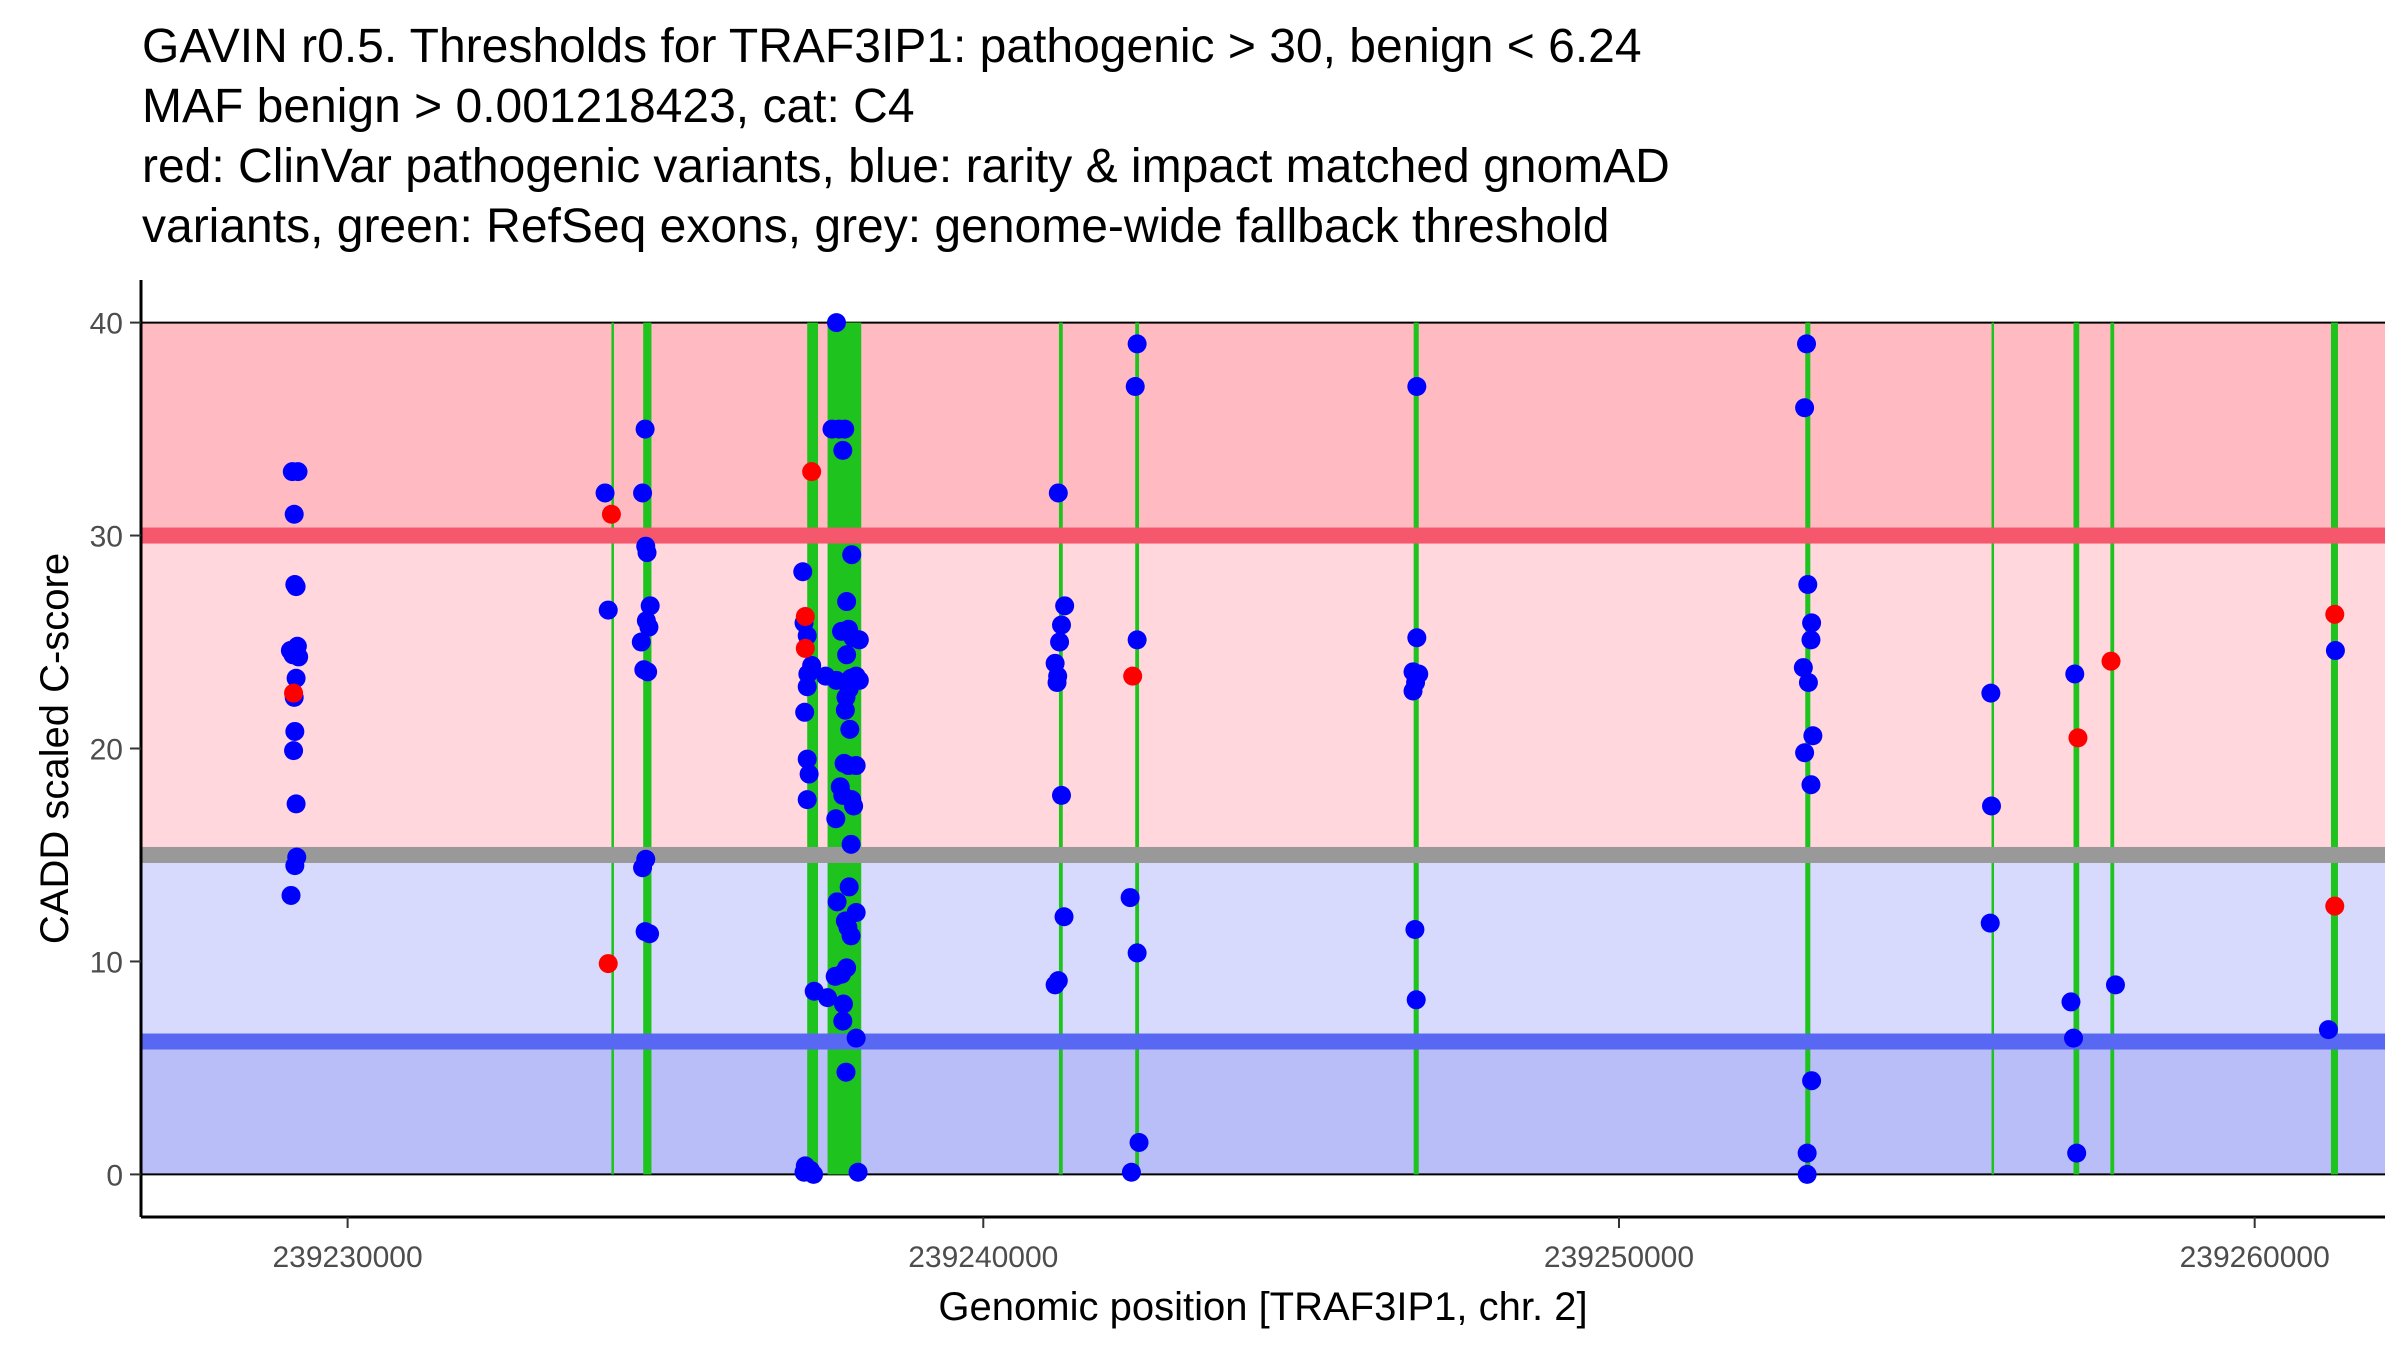  I want to click on y-tick-label: 0, so click(114, 1175).